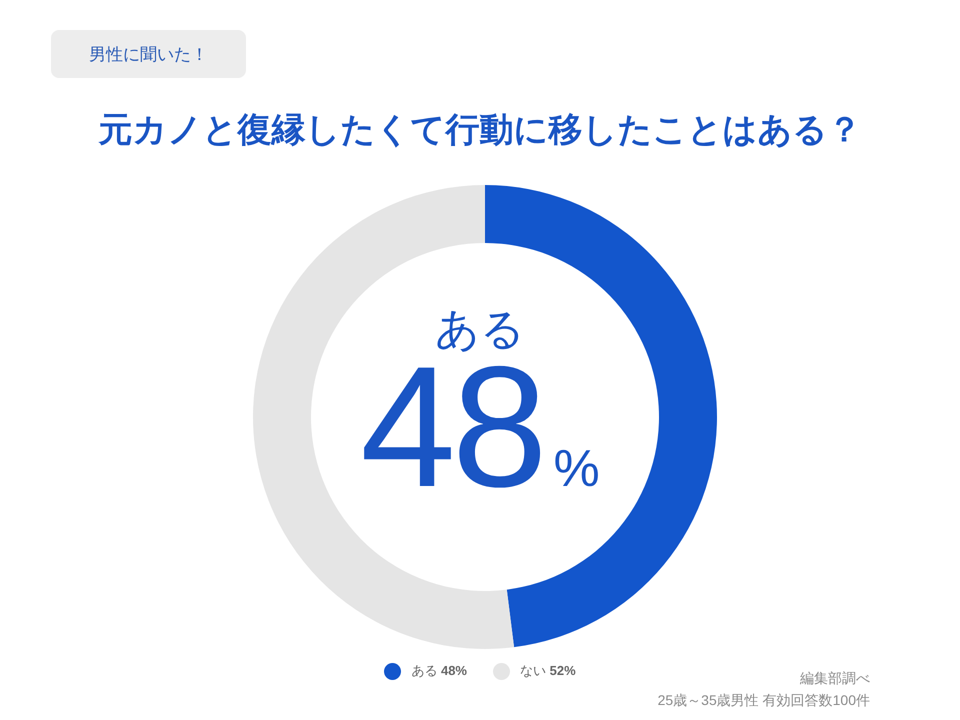  Describe the element at coordinates (764, 700) in the screenshot. I see `text: 25歳～35歳男性 有効回答数100件` at that location.